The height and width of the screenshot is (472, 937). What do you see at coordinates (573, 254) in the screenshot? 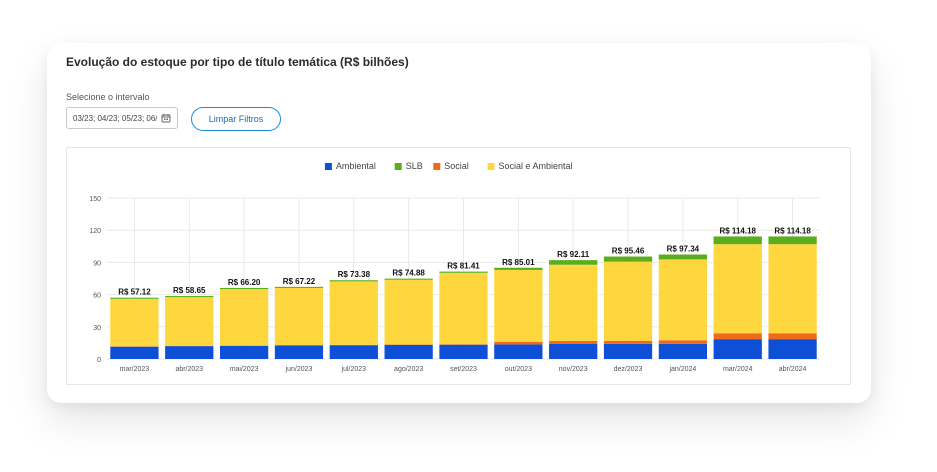
I see `bar-total-label: R$ 92.11` at bounding box center [573, 254].